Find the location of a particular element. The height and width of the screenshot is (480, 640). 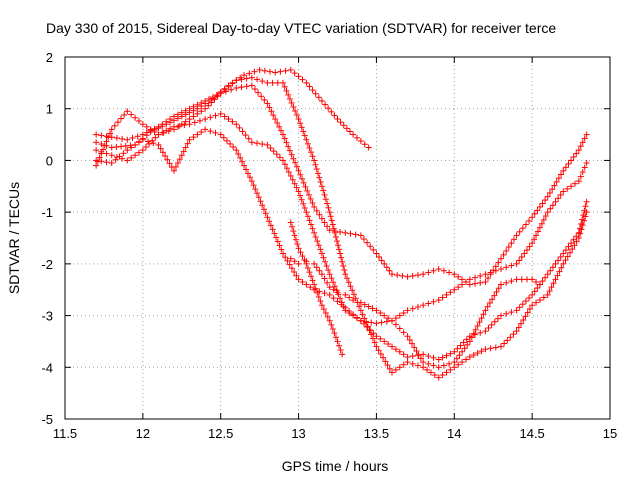

x-tick-label: 12.5 is located at coordinates (220, 433).